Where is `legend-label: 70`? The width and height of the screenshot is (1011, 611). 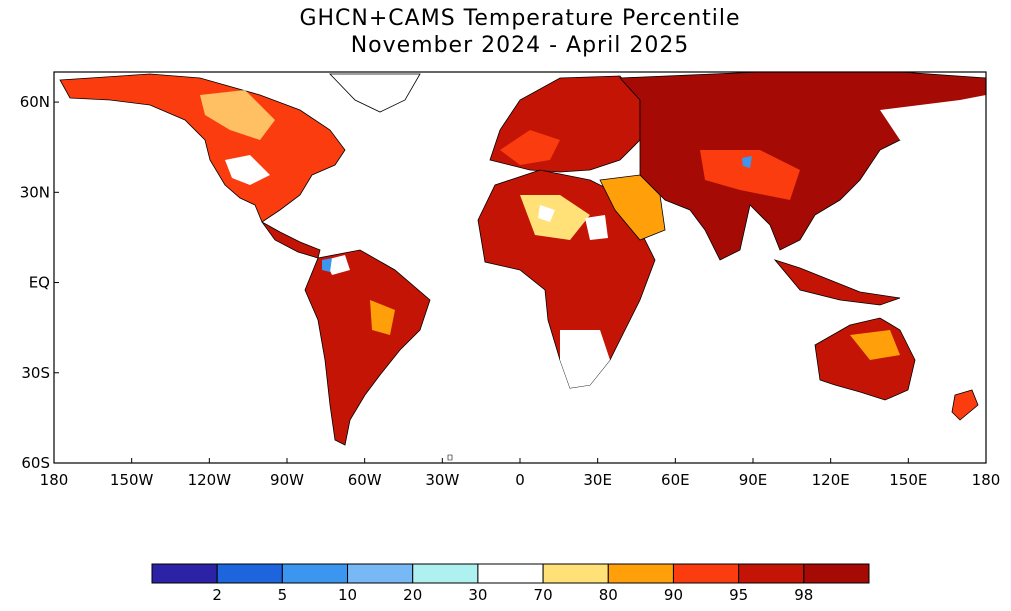
legend-label: 70 is located at coordinates (543, 595).